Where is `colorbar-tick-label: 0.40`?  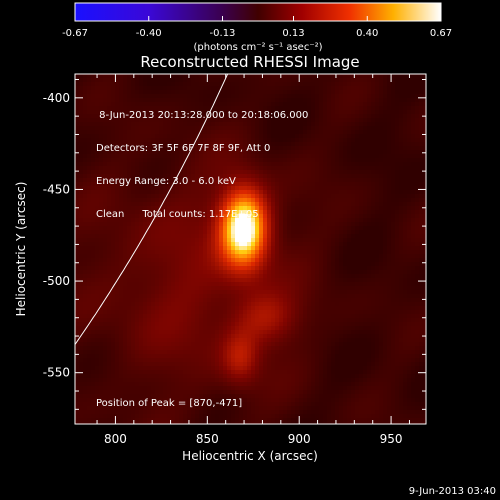
colorbar-tick-label: 0.40 is located at coordinates (367, 33).